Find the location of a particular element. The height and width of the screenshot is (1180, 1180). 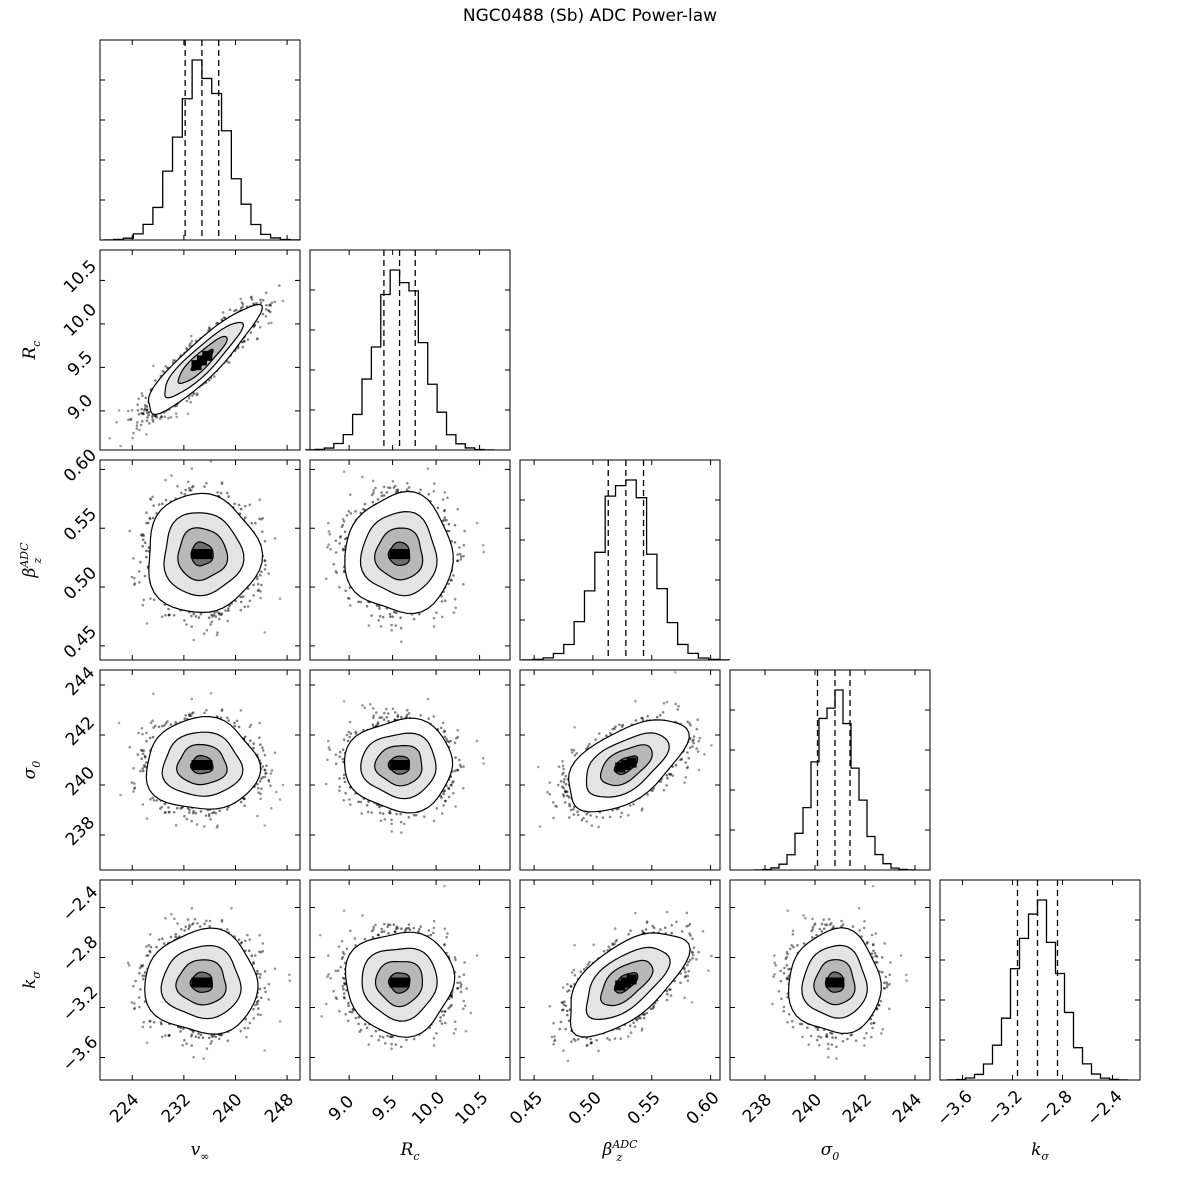

histogram-k_sigma is located at coordinates (1037, 990).